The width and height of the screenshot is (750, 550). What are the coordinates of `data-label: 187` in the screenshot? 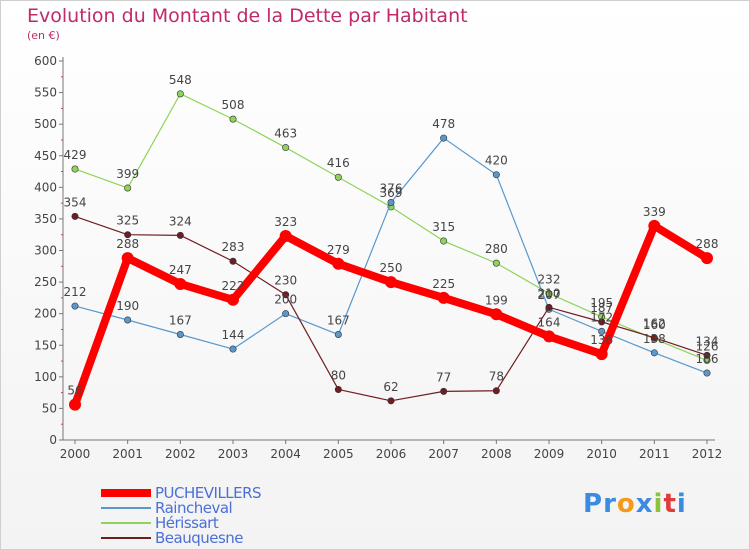 It's located at (601, 308).